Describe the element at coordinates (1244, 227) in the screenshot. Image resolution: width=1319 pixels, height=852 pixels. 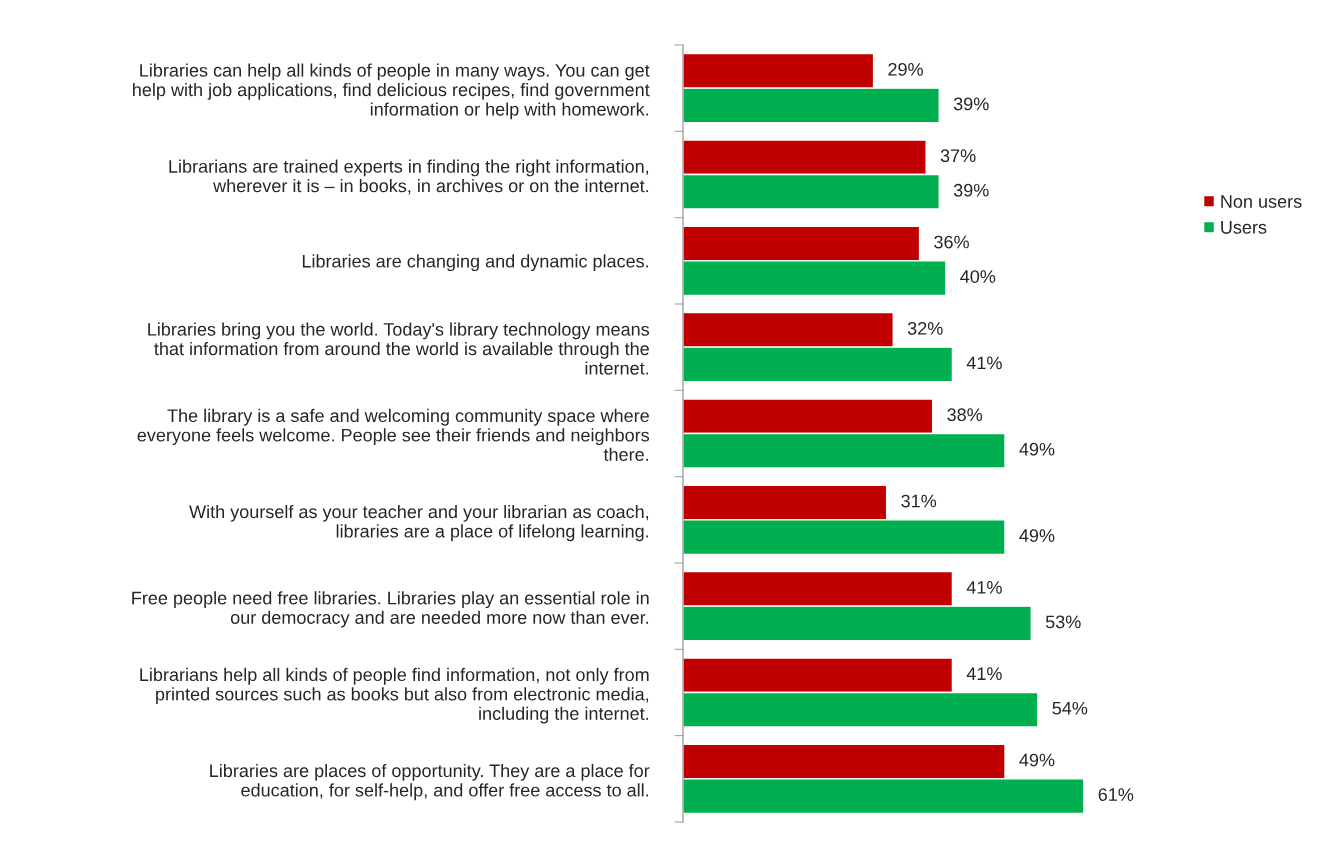
I see `legend-label: Users` at that location.